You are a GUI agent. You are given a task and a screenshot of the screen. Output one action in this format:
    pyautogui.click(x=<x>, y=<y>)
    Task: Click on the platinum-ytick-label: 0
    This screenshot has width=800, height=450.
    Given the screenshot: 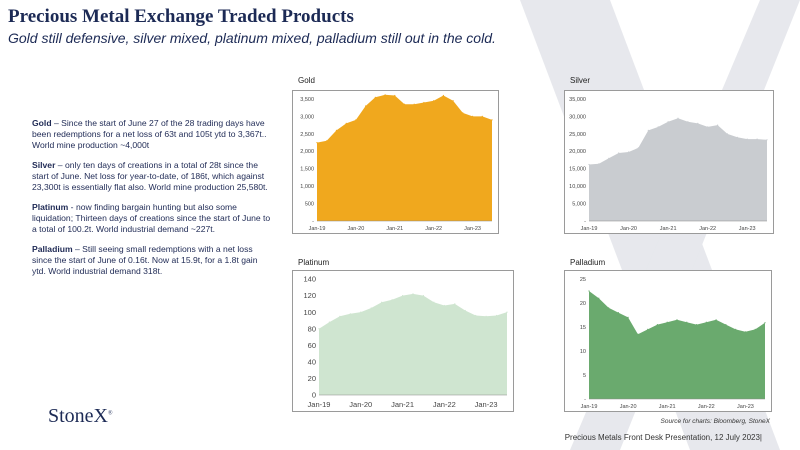 What is the action you would take?
    pyautogui.click(x=314, y=395)
    